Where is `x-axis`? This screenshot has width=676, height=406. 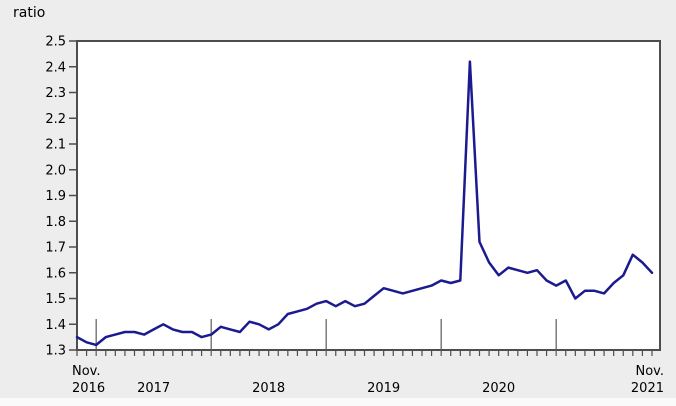 x-axis is located at coordinates (364, 337).